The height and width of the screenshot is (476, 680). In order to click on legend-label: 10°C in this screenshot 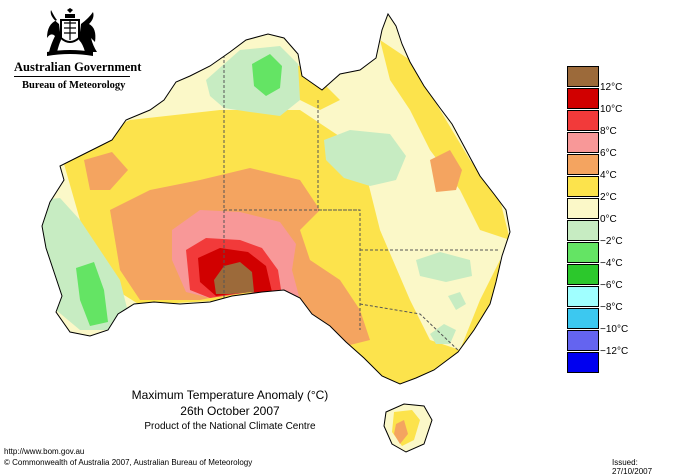, I will do `click(611, 109)`.